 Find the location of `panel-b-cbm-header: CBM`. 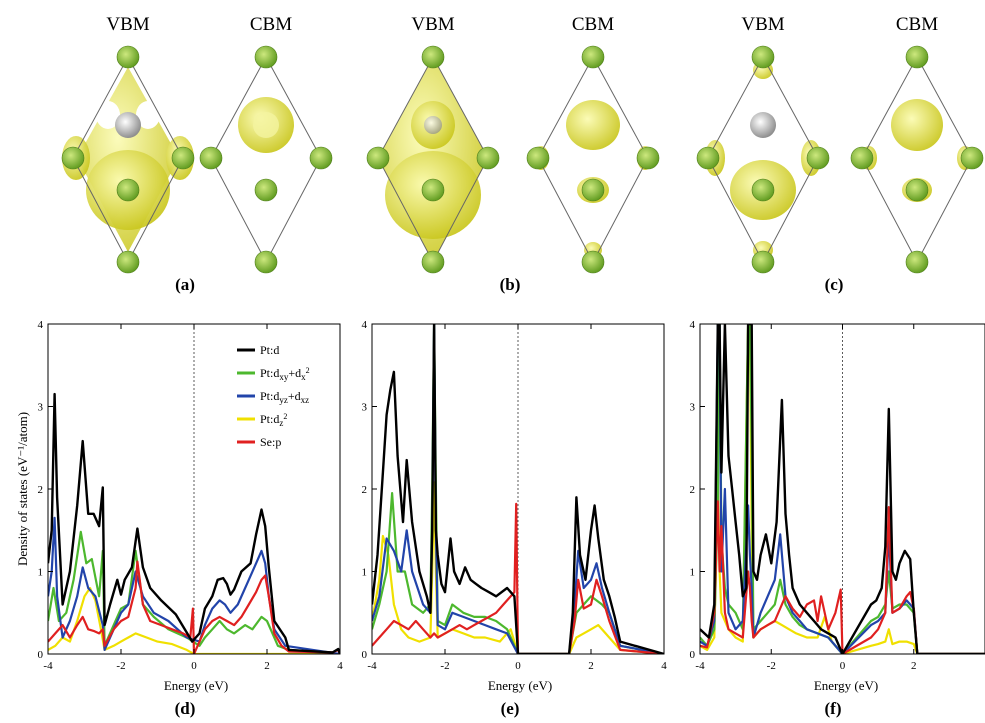

panel-b-cbm-header: CBM is located at coordinates (593, 24).